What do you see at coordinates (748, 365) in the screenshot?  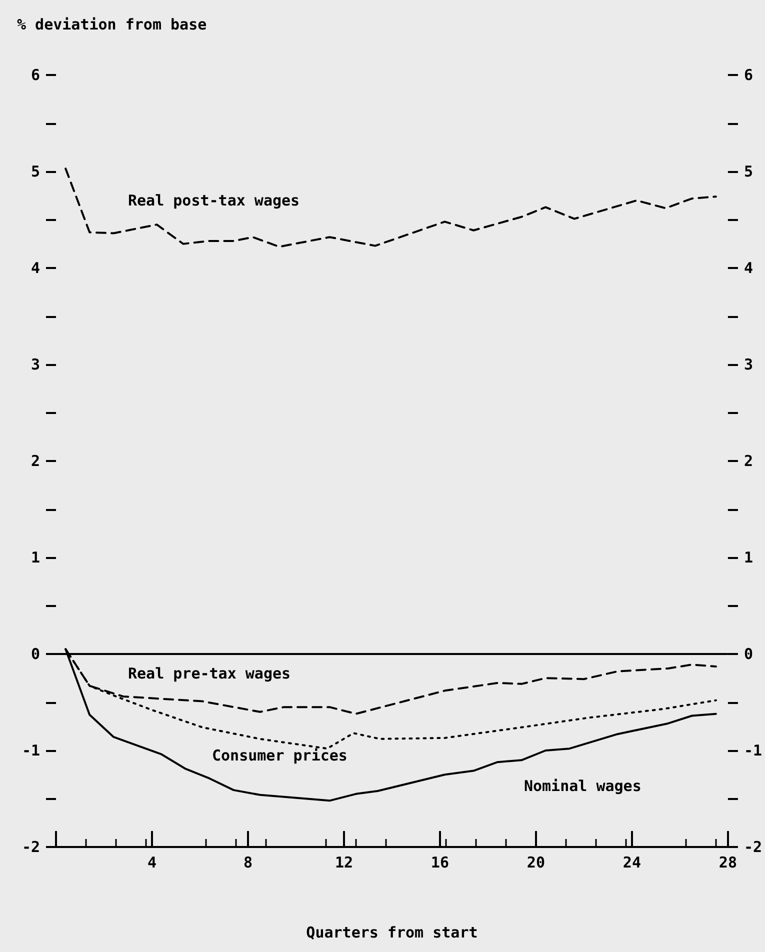 I see `y2-tick-label: 3` at bounding box center [748, 365].